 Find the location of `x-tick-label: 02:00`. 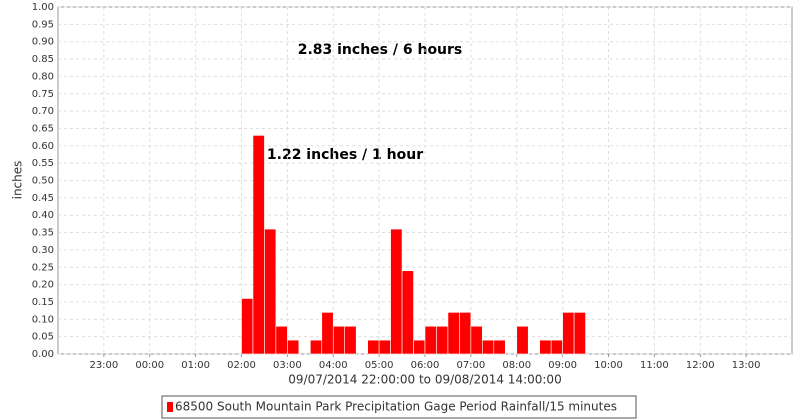

x-tick-label: 02:00 is located at coordinates (241, 365).